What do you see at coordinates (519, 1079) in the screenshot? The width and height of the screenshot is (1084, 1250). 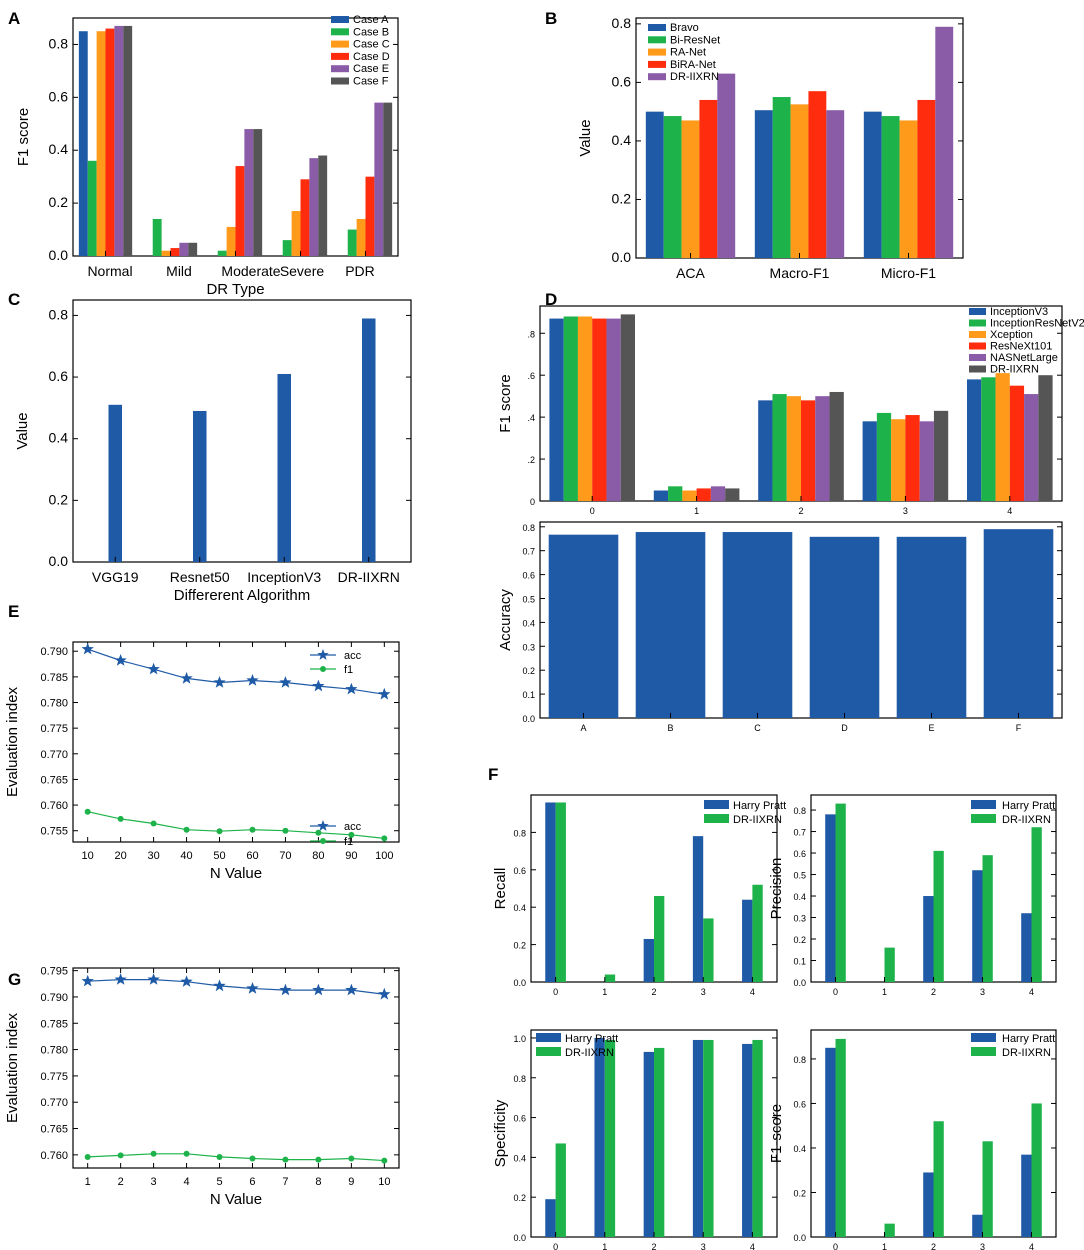 I see `y-tick-label: 0.8` at bounding box center [519, 1079].